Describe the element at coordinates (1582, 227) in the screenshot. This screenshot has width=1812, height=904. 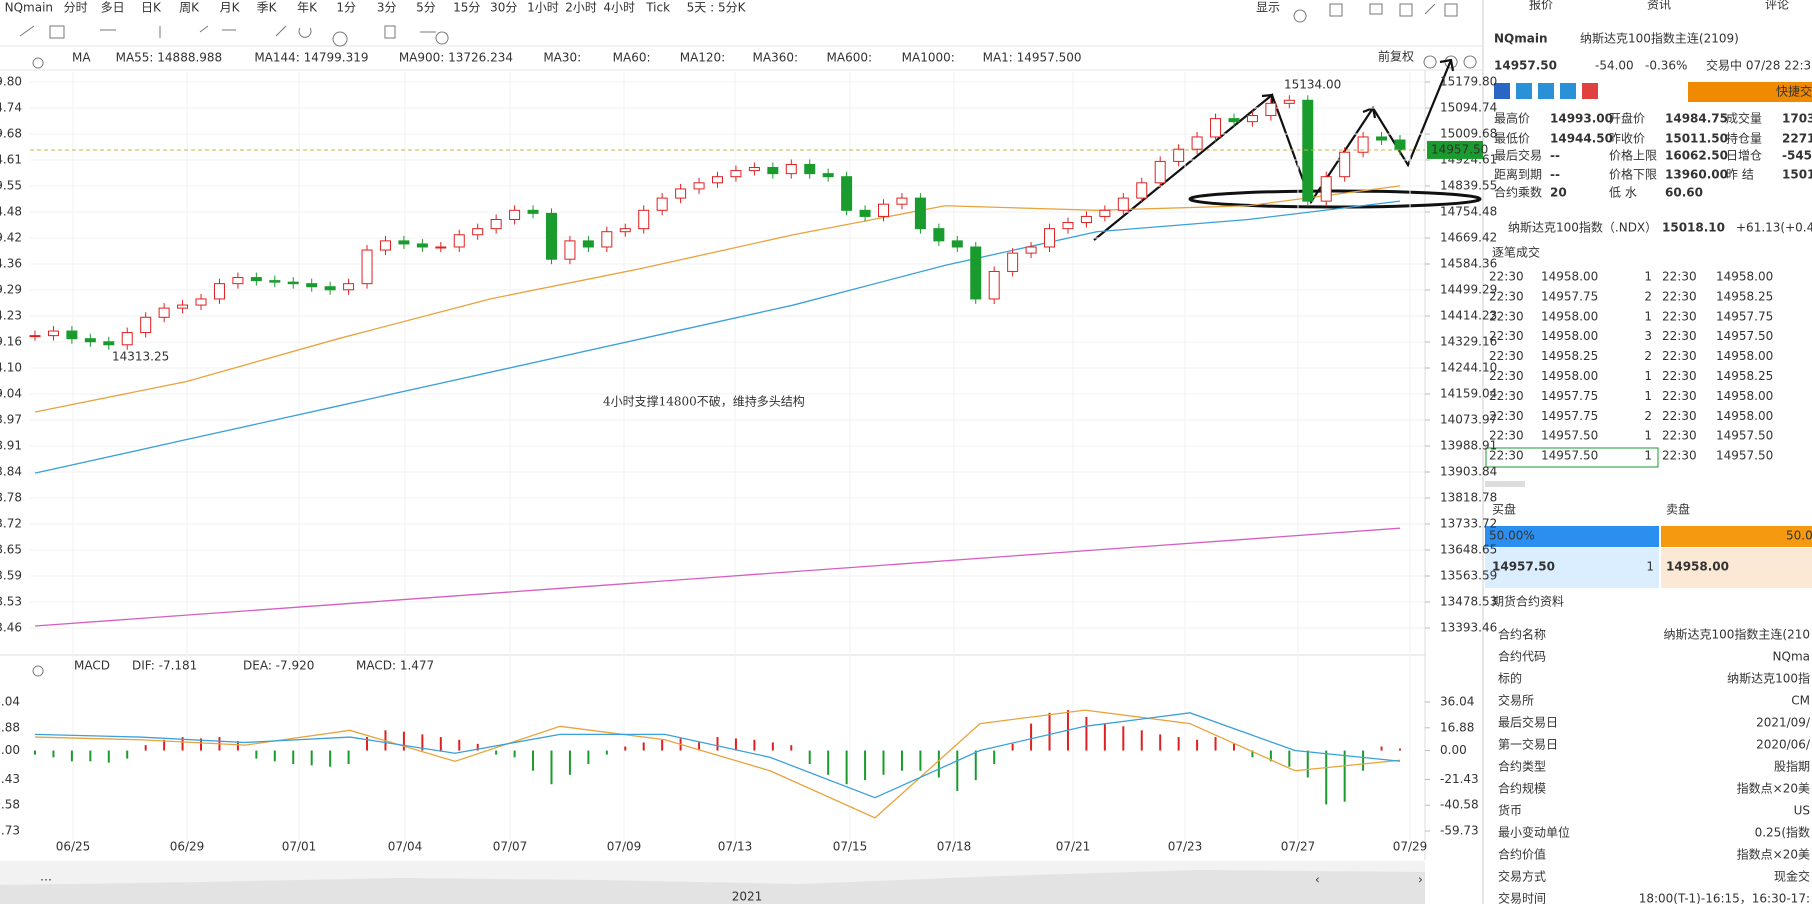
I see `related-name: 纳斯达克100指数（.NDX）` at that location.